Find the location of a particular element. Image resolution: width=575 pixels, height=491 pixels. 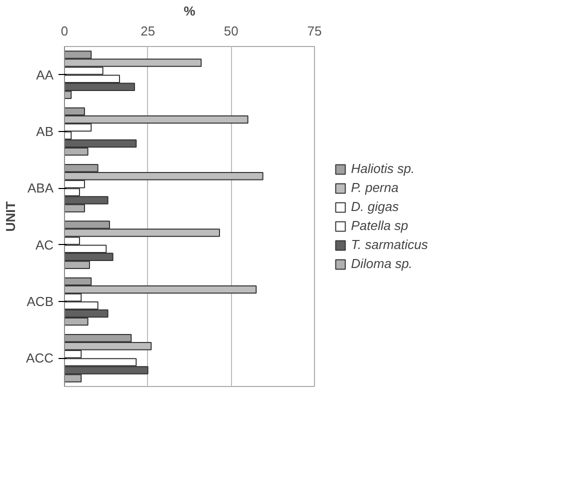

y-tick-label: AC is located at coordinates (44, 244).